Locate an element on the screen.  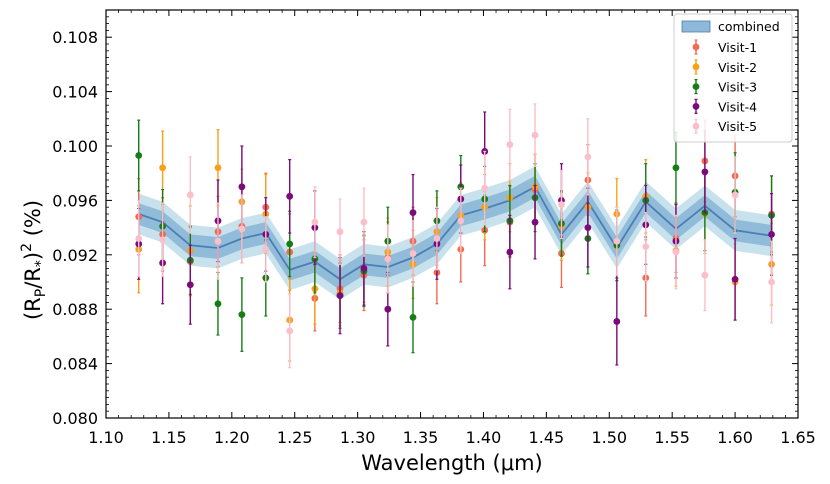
x-tick-label: 1.65 is located at coordinates (798, 437).